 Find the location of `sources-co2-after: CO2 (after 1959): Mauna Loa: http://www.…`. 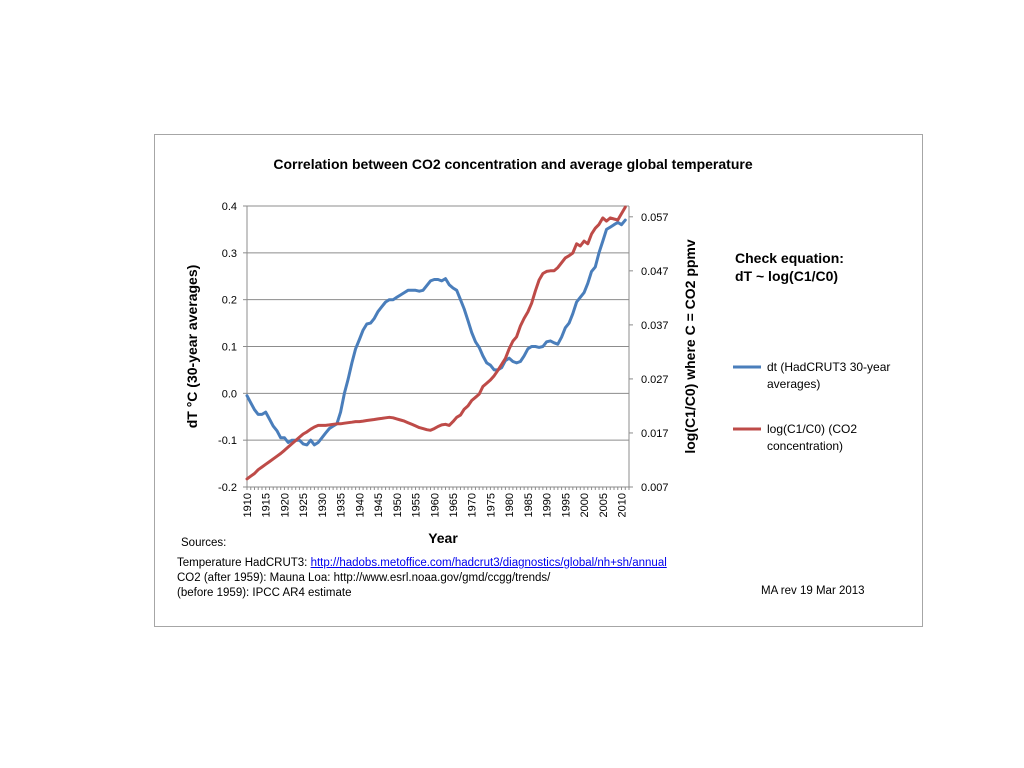

sources-co2-after: CO2 (after 1959): Mauna Loa: http://www.… is located at coordinates (364, 578).